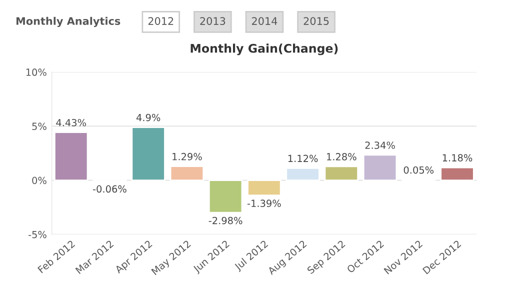  Describe the element at coordinates (68, 22) in the screenshot. I see `text: Monthly Analytics` at that location.